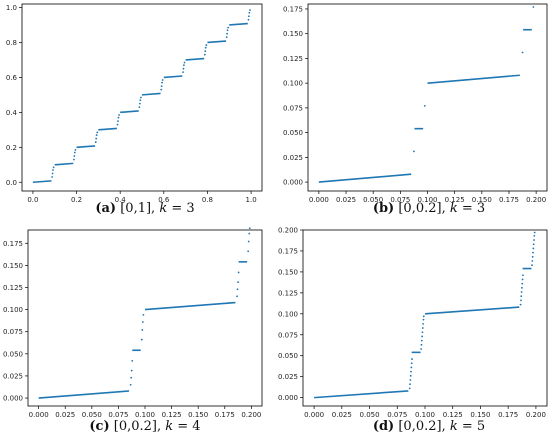 The image size is (550, 442). I want to click on subplot-caption: (d) [0,0.2], k = 5, so click(429, 426).